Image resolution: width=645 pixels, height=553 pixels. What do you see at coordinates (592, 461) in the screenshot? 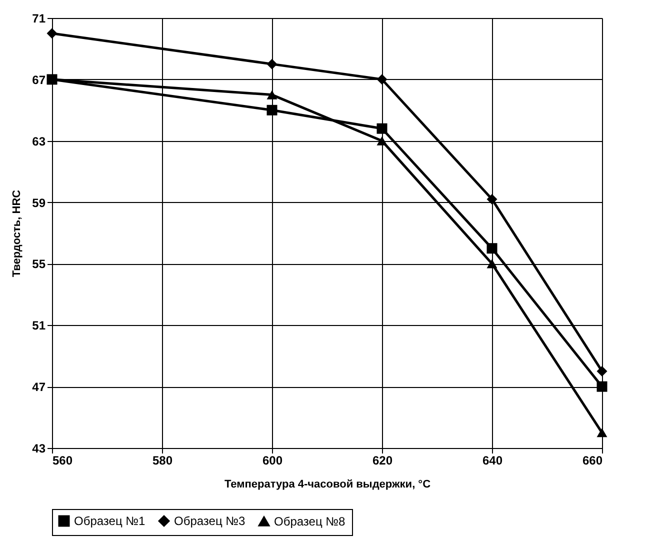
I see `x-tick-label: 660` at bounding box center [592, 461].